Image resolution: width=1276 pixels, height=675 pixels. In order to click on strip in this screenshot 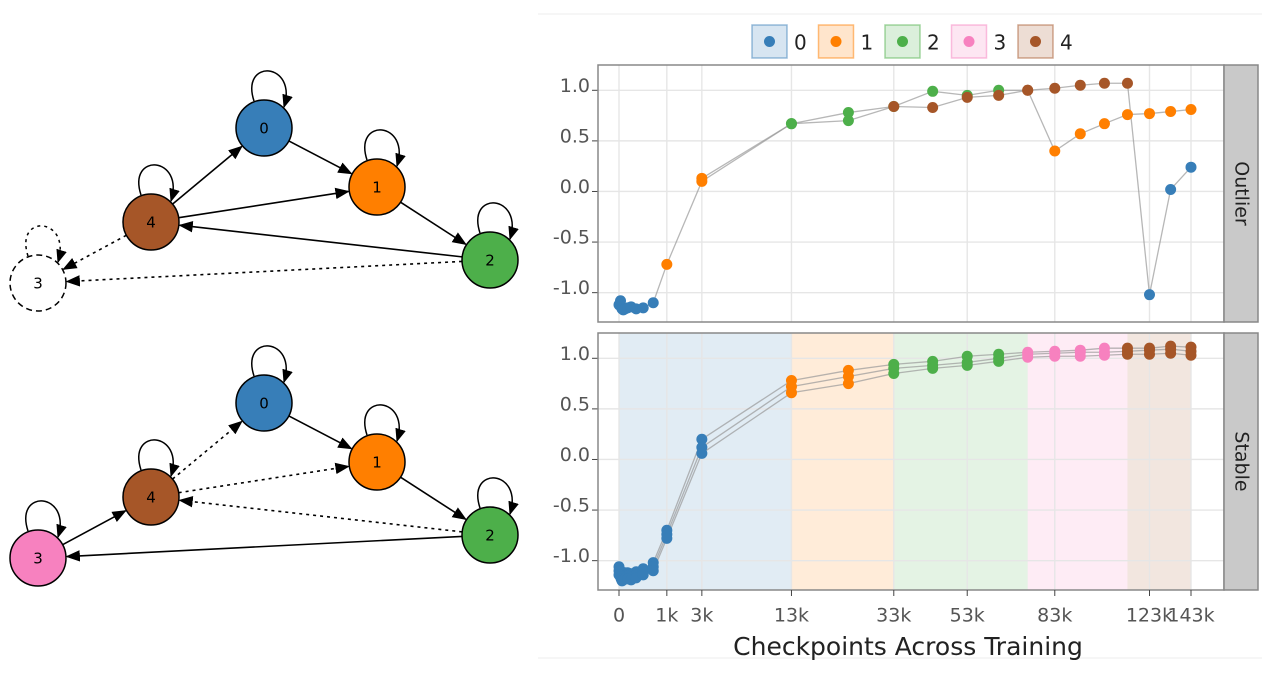, I will do `click(1241, 193)`.